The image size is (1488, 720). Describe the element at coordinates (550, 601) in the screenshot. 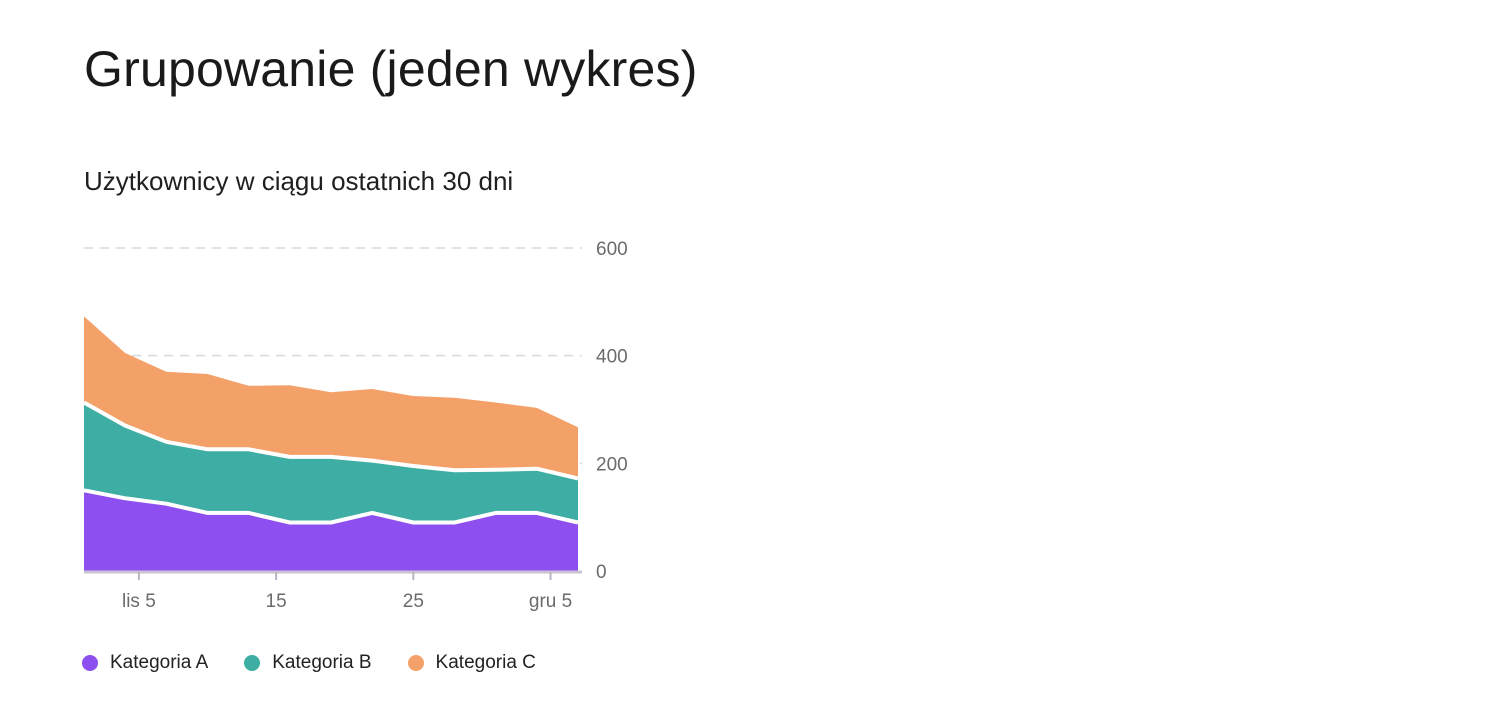

I see `x-tick-label: gru 5` at that location.